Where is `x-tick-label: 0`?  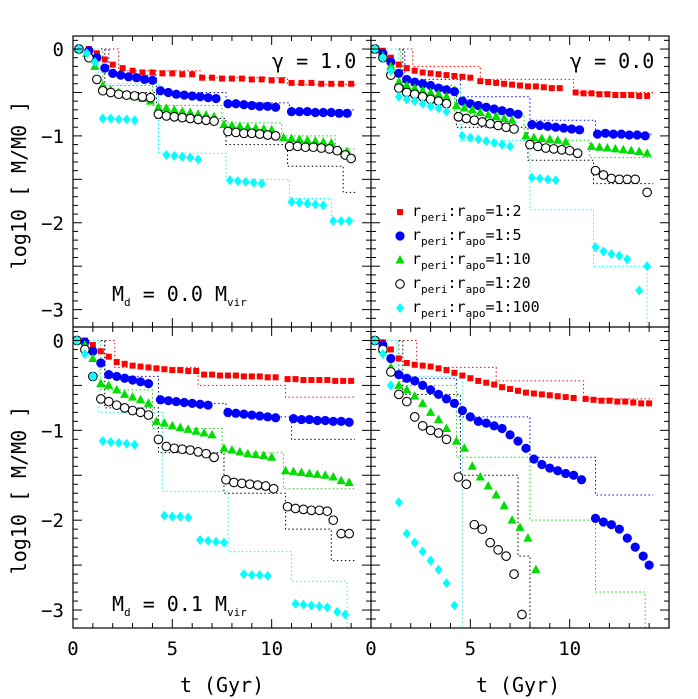
x-tick-label: 0 is located at coordinates (72, 649).